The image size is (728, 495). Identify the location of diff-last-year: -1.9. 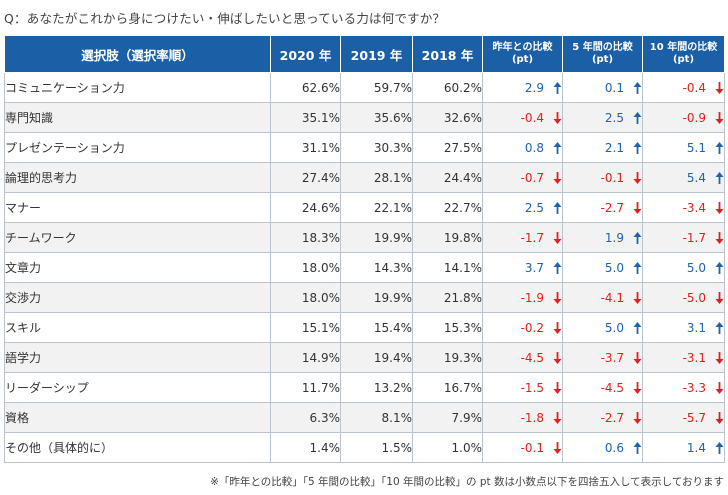
(522, 297).